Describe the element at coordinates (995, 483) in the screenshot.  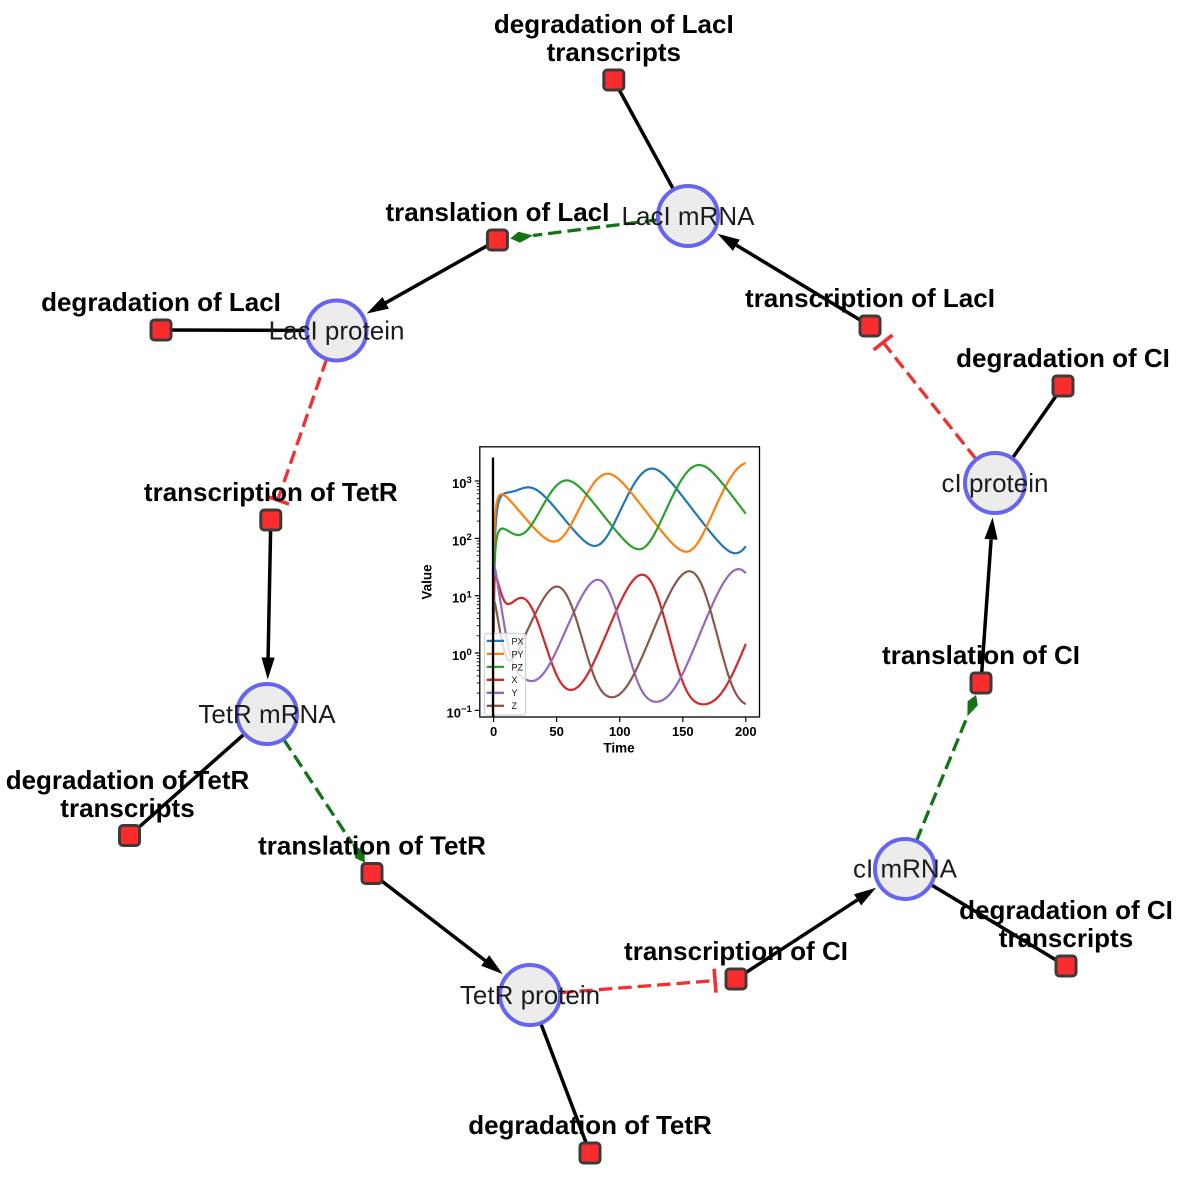
I see `svg-text: cI protein` at that location.